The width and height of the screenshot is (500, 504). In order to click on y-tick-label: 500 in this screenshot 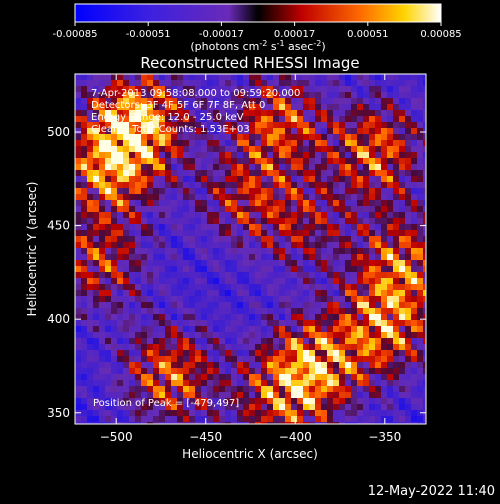, I will do `click(58, 132)`.